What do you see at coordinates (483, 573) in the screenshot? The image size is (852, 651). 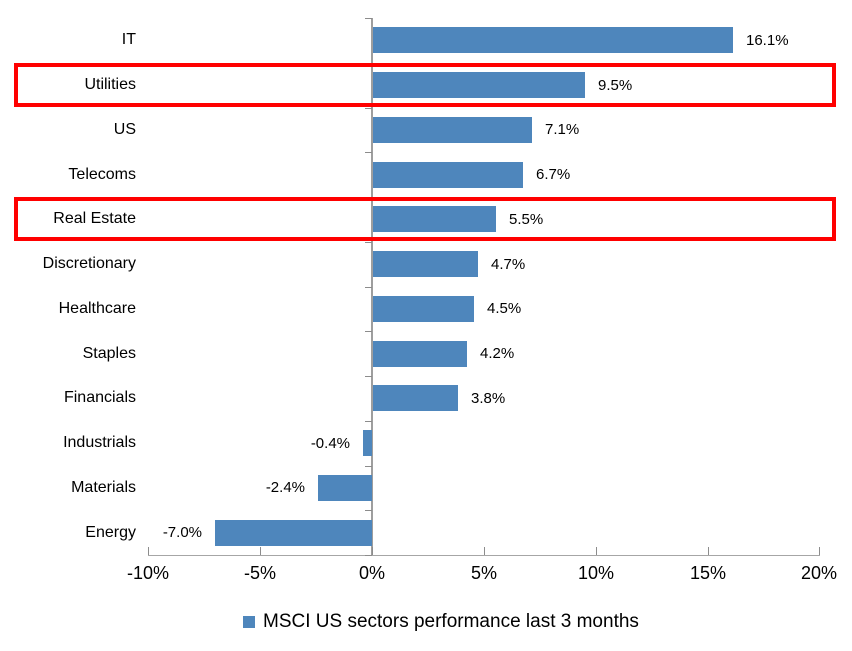 I see `axis-tick-label: 5%` at bounding box center [483, 573].